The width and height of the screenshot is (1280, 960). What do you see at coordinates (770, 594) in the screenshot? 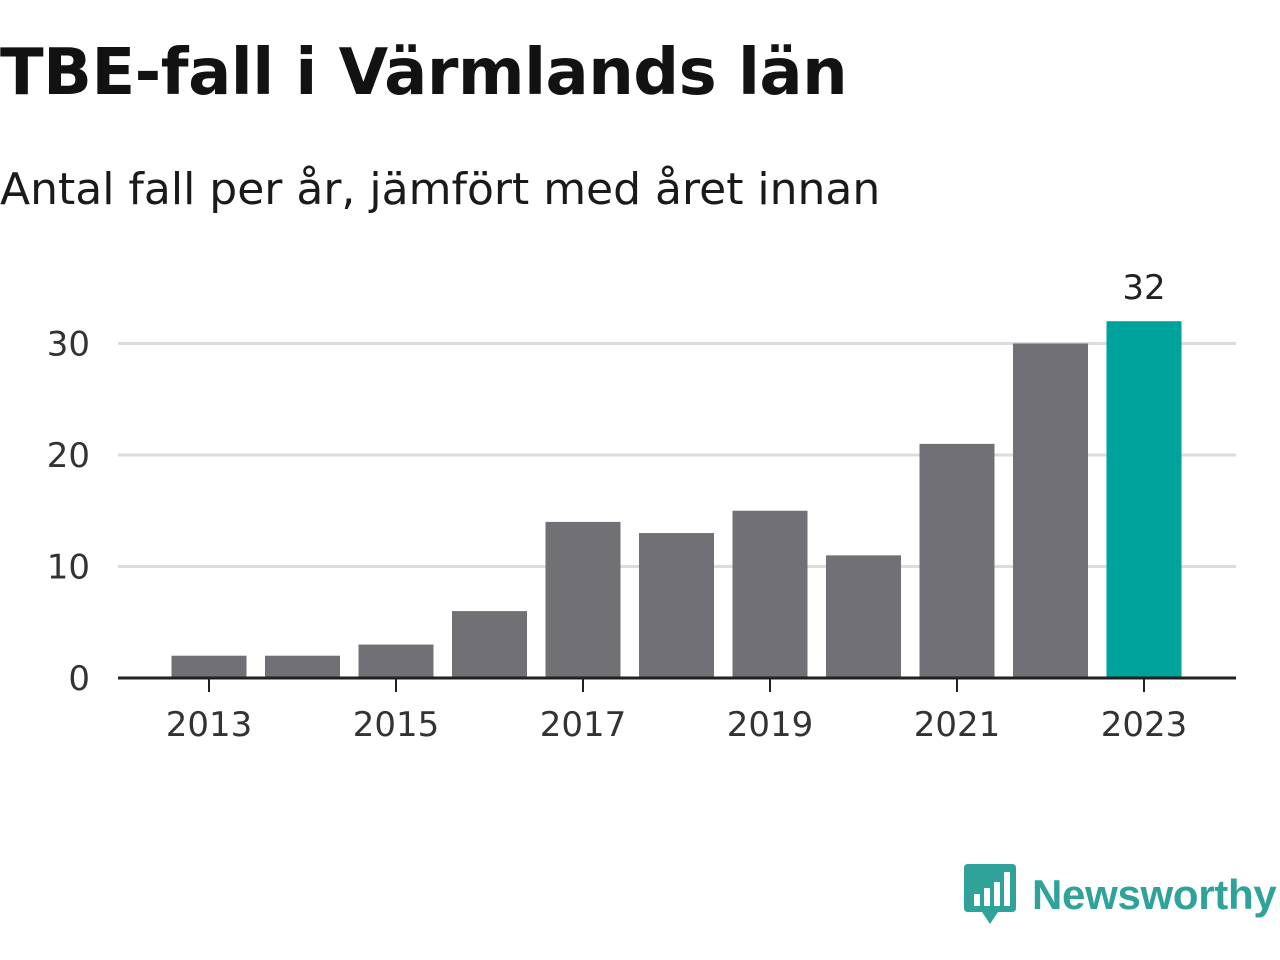
I see `bar-2019` at bounding box center [770, 594].